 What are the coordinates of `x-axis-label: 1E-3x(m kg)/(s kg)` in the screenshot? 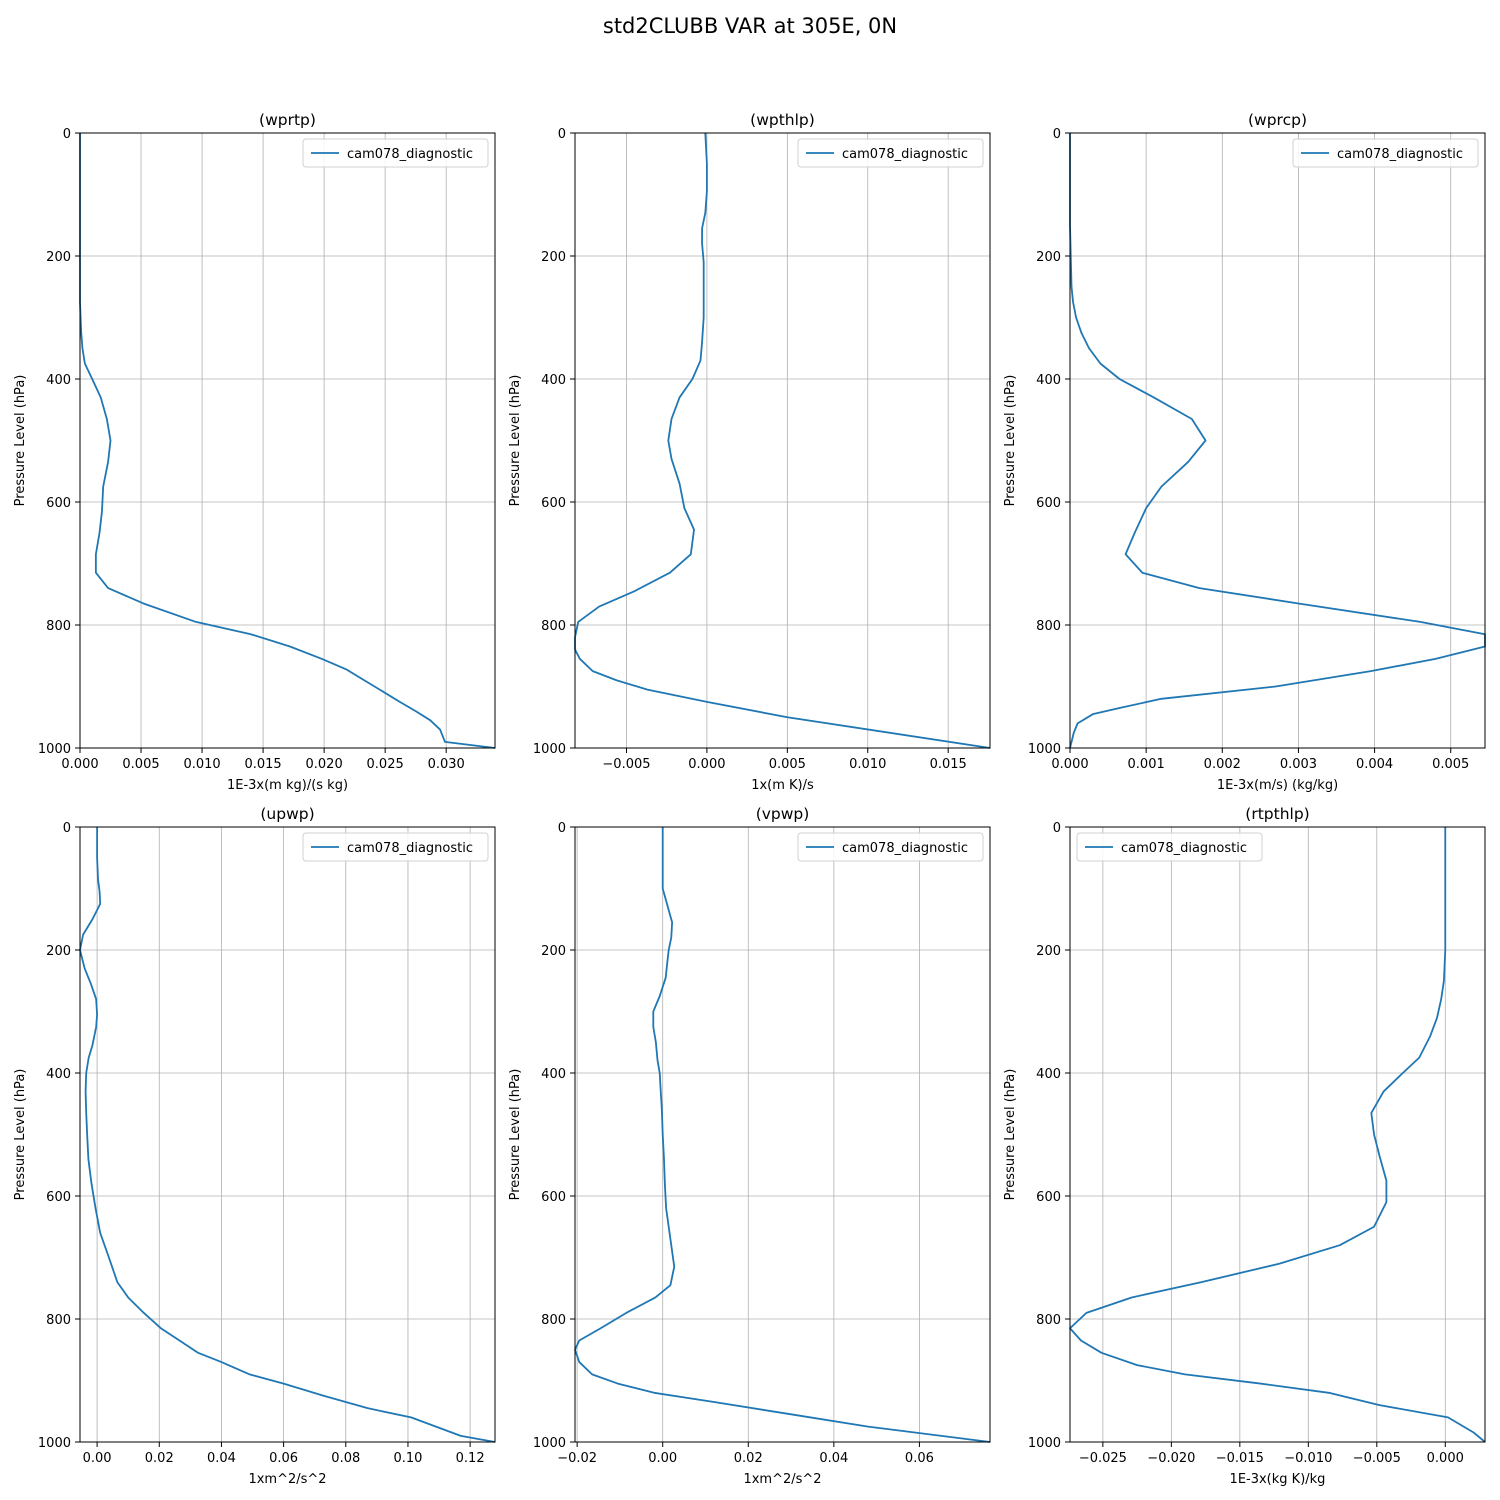 It's located at (287, 785).